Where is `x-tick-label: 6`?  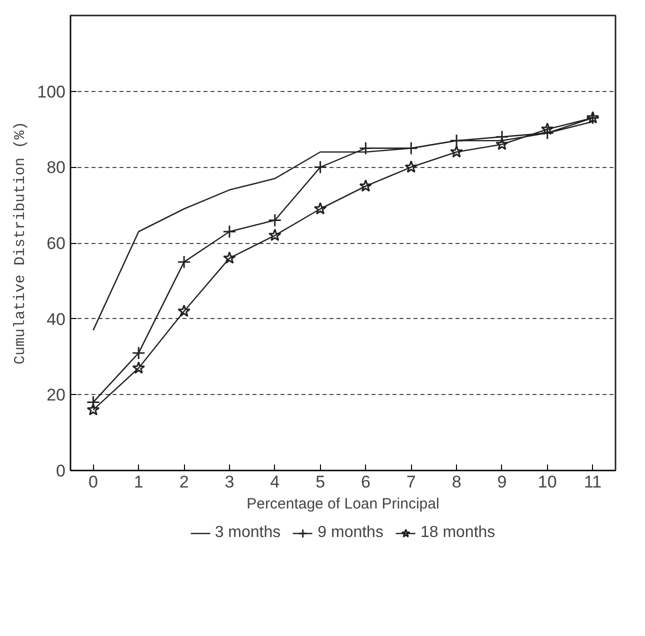 x-tick-label: 6 is located at coordinates (365, 482).